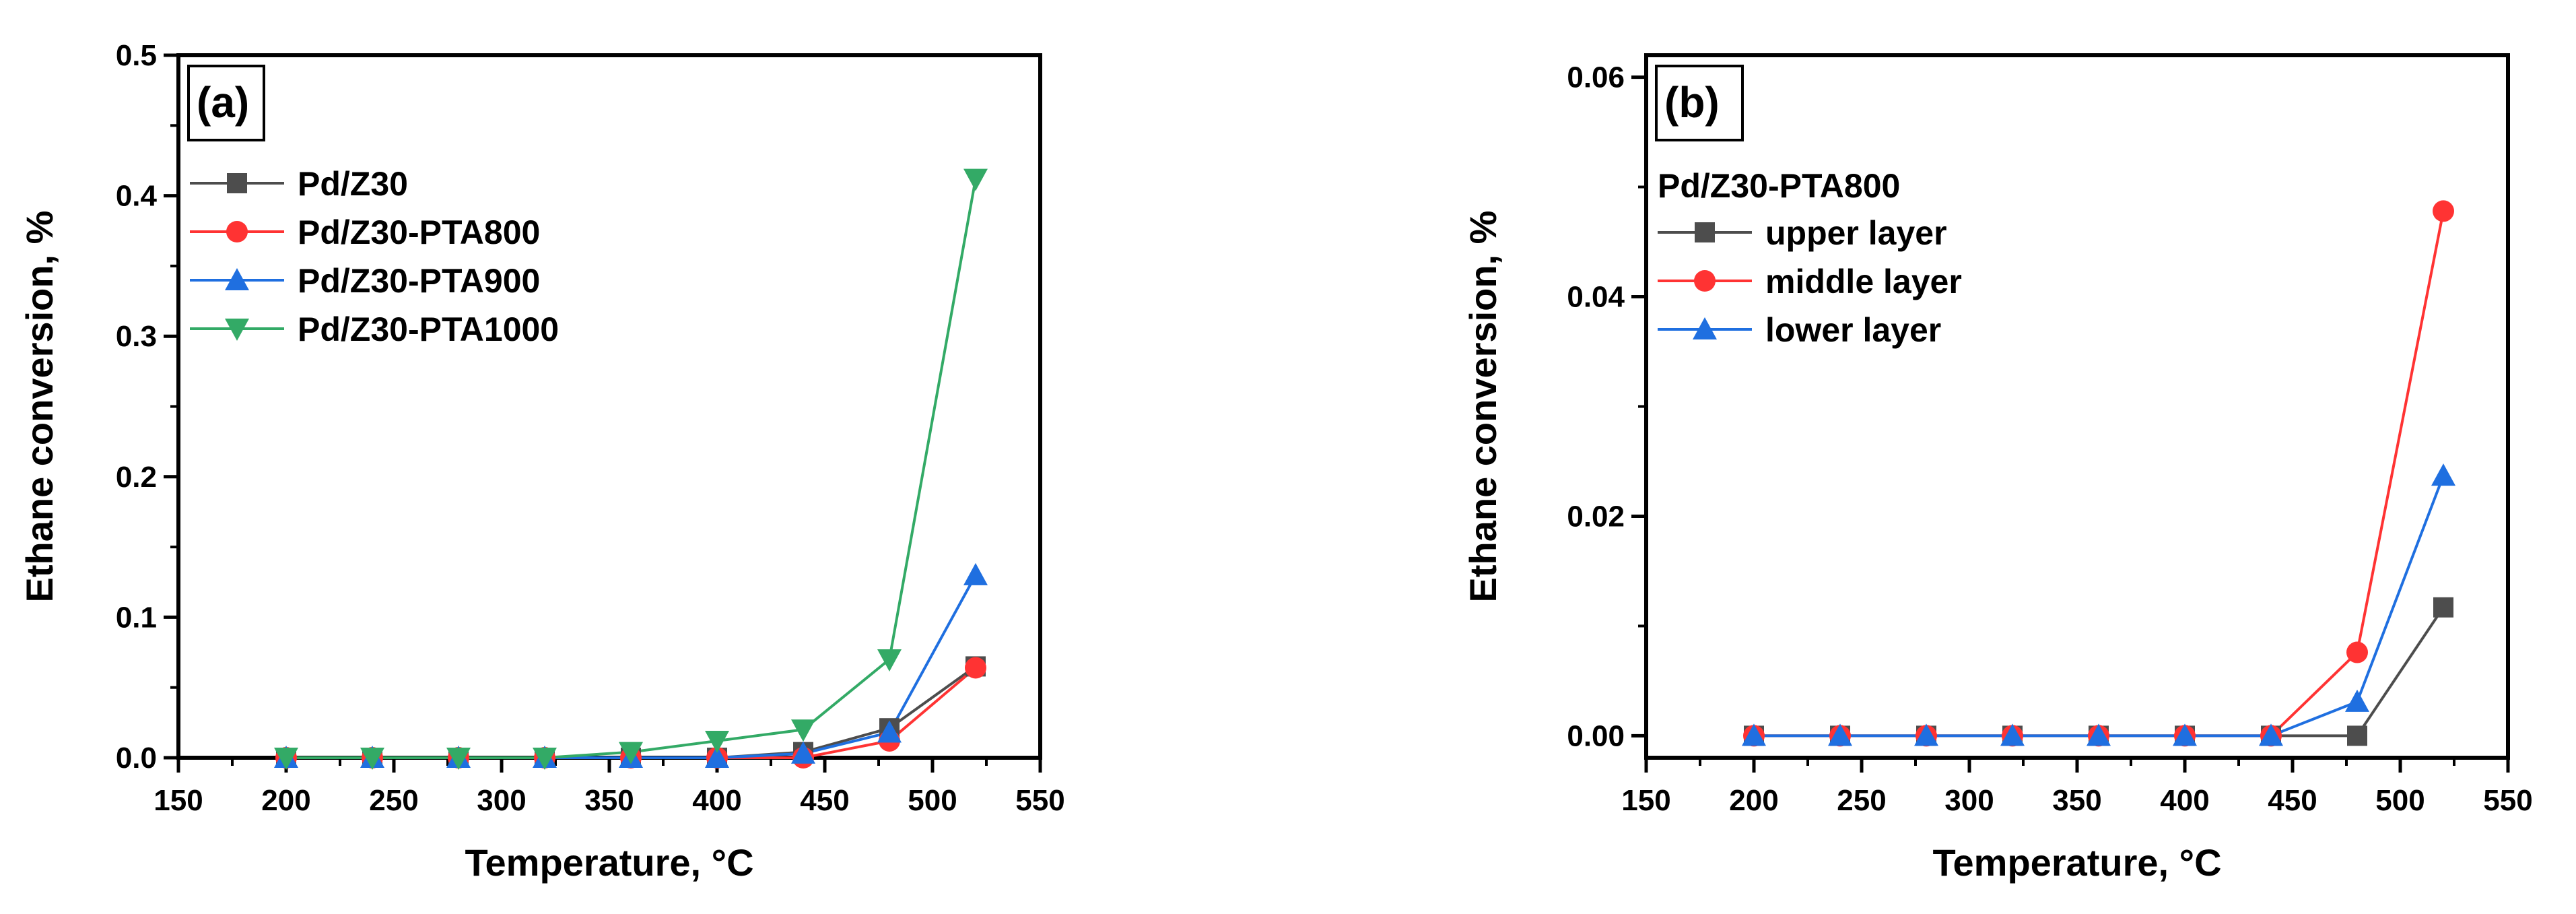 Image resolution: width=2576 pixels, height=914 pixels. What do you see at coordinates (428, 329) in the screenshot?
I see `legend-label: Pd/Z30-PTA1000` at bounding box center [428, 329].